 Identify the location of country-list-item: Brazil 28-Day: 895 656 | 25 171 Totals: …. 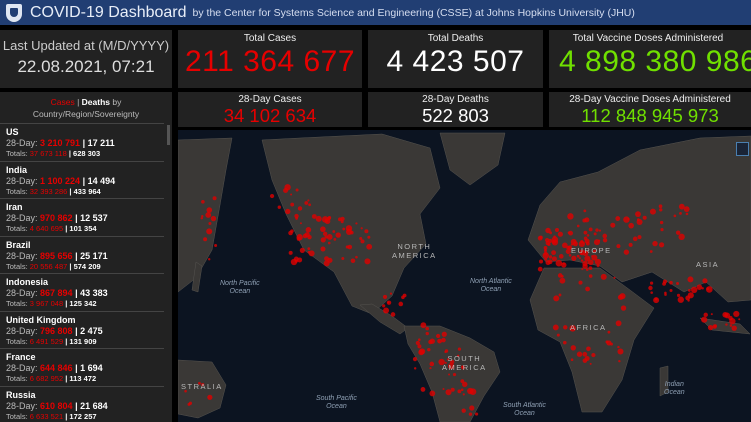
(82, 254).